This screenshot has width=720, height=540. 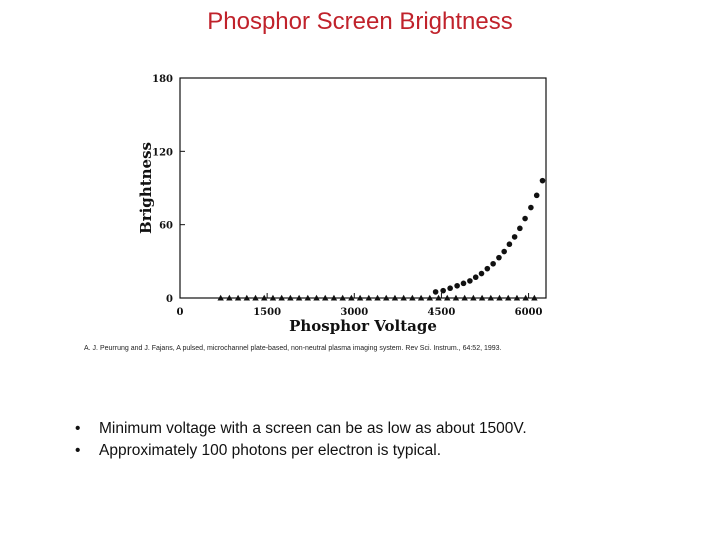 What do you see at coordinates (381, 239) in the screenshot?
I see `data-markers` at bounding box center [381, 239].